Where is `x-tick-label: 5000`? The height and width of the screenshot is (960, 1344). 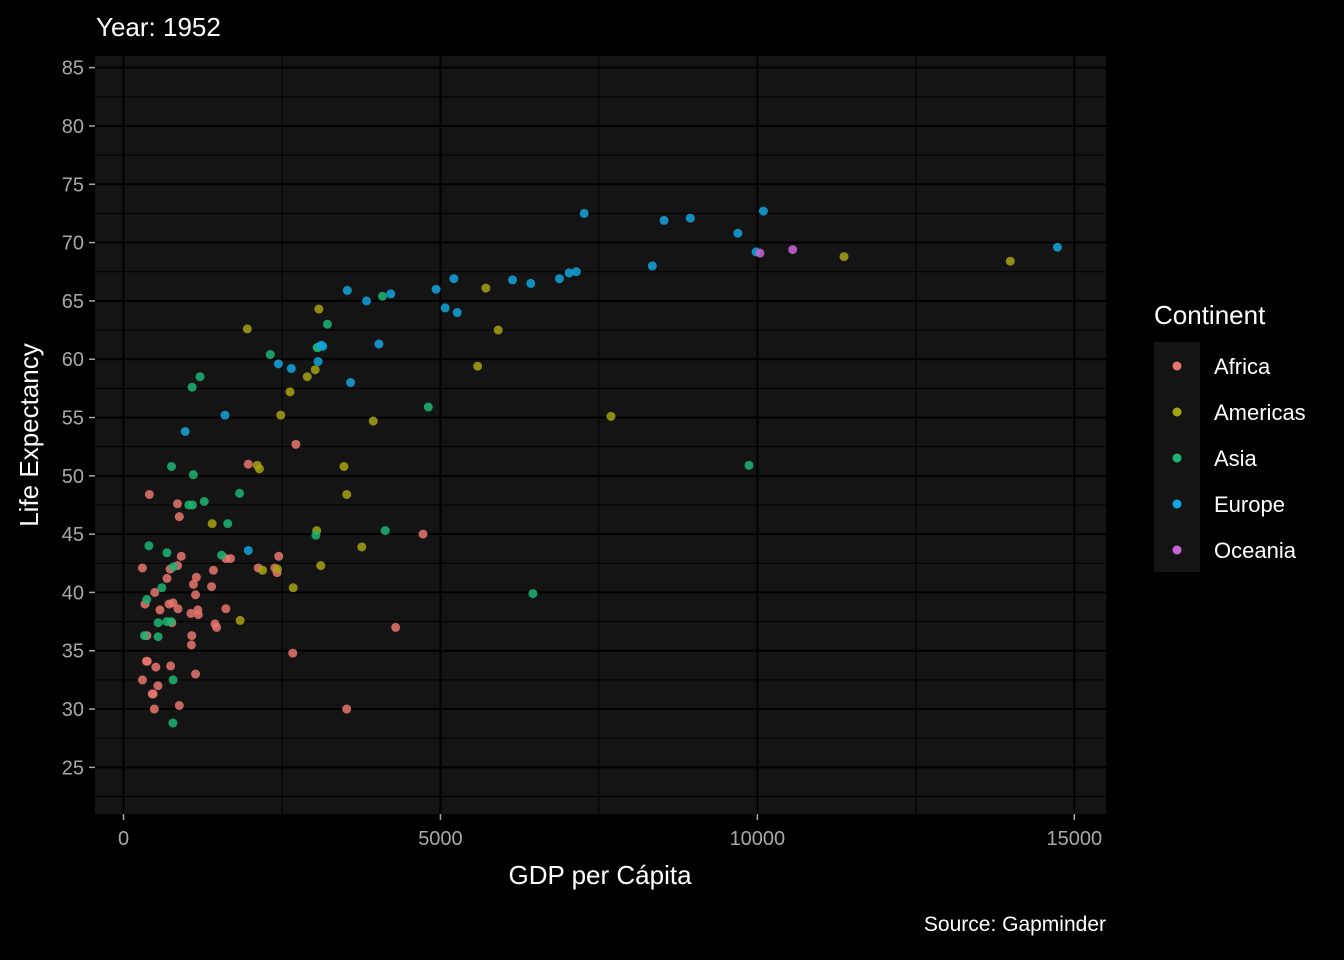 x-tick-label: 5000 is located at coordinates (440, 839).